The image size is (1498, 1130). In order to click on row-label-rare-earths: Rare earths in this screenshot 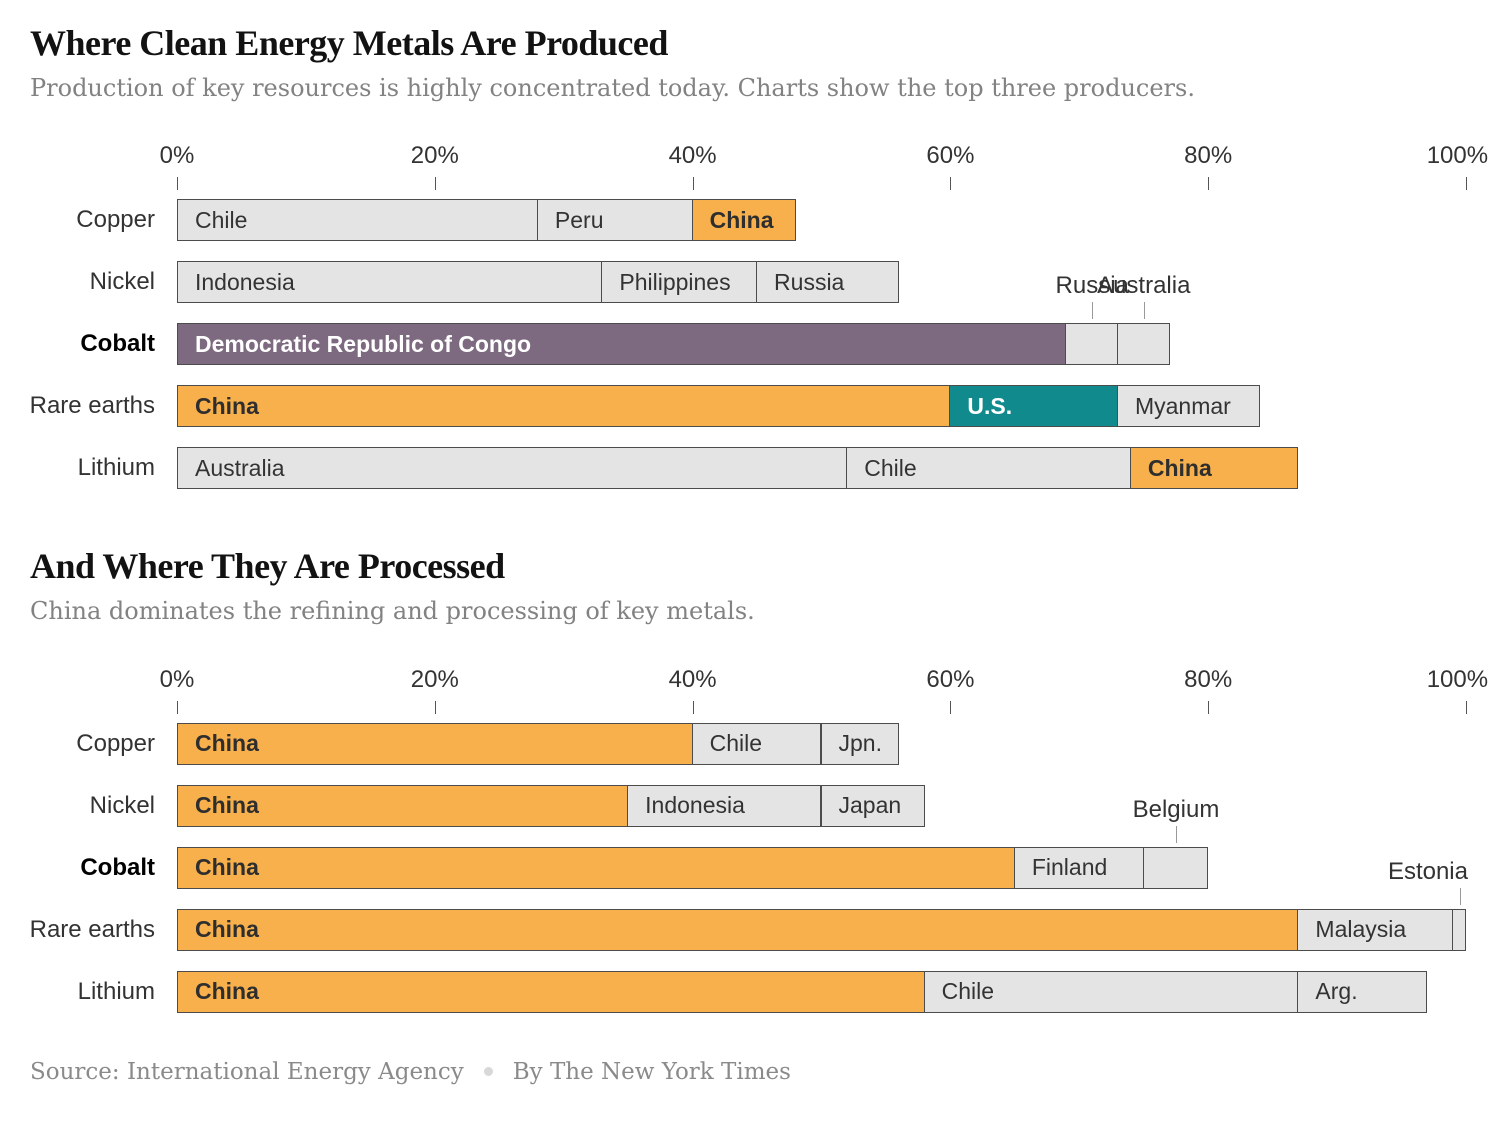, I will do `click(92, 406)`.